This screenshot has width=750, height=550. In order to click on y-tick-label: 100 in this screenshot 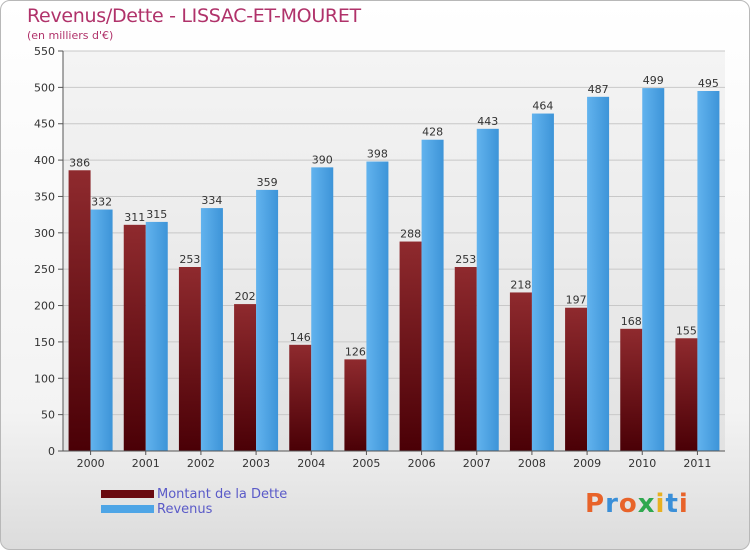, I will do `click(44, 378)`.